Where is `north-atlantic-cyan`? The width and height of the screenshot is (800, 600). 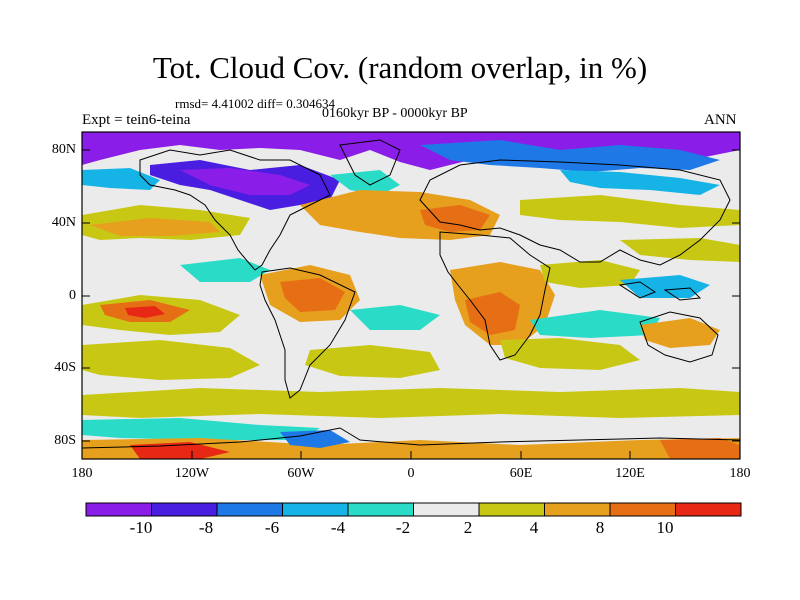 north-atlantic-cyan is located at coordinates (365, 182).